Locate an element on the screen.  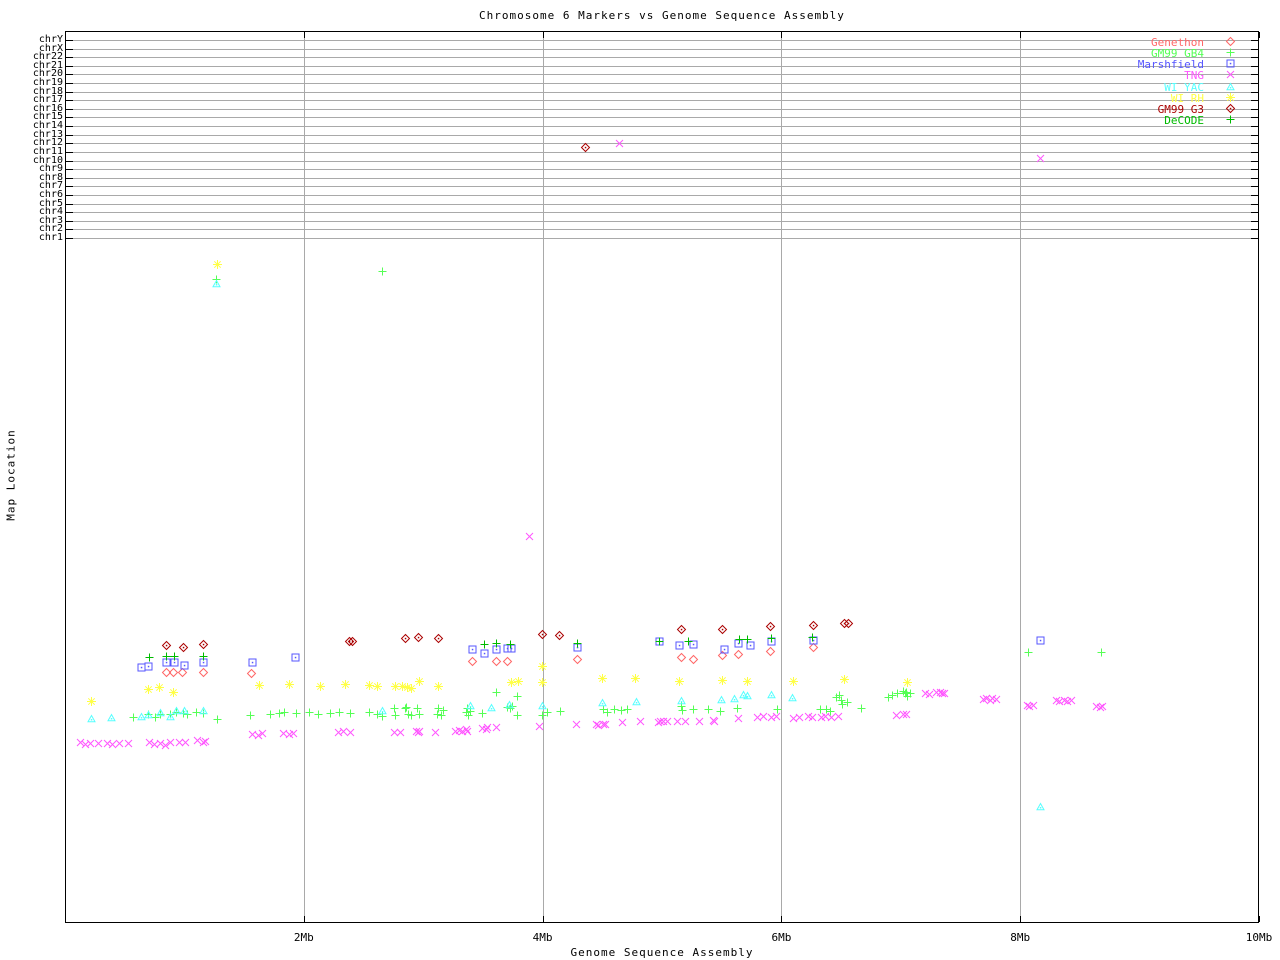
chromosome-label: chr12 is located at coordinates (47, 143).